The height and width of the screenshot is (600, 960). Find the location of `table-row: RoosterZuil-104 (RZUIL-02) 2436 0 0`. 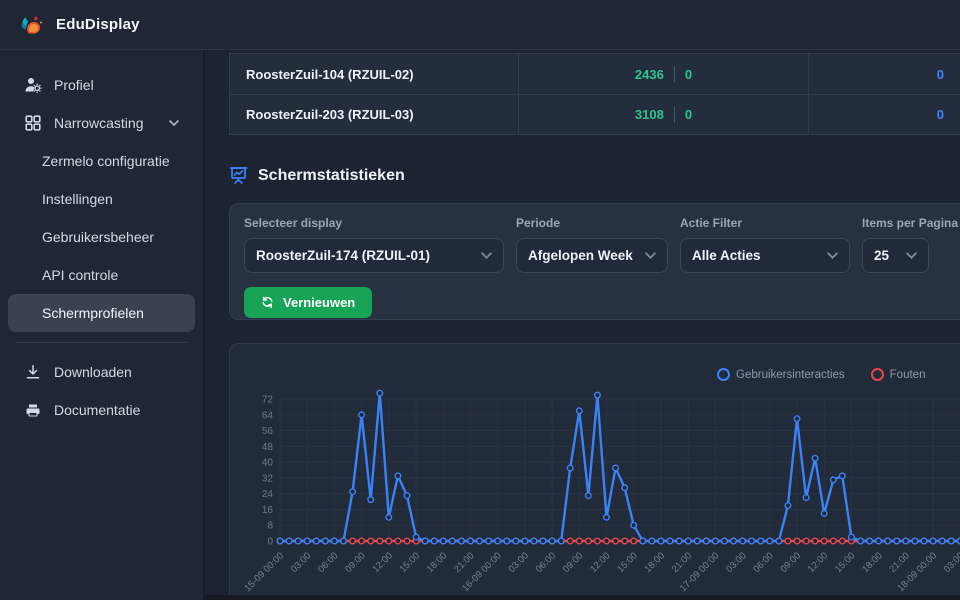

table-row: RoosterZuil-104 (RZUIL-02) 2436 0 0 is located at coordinates (595, 74).